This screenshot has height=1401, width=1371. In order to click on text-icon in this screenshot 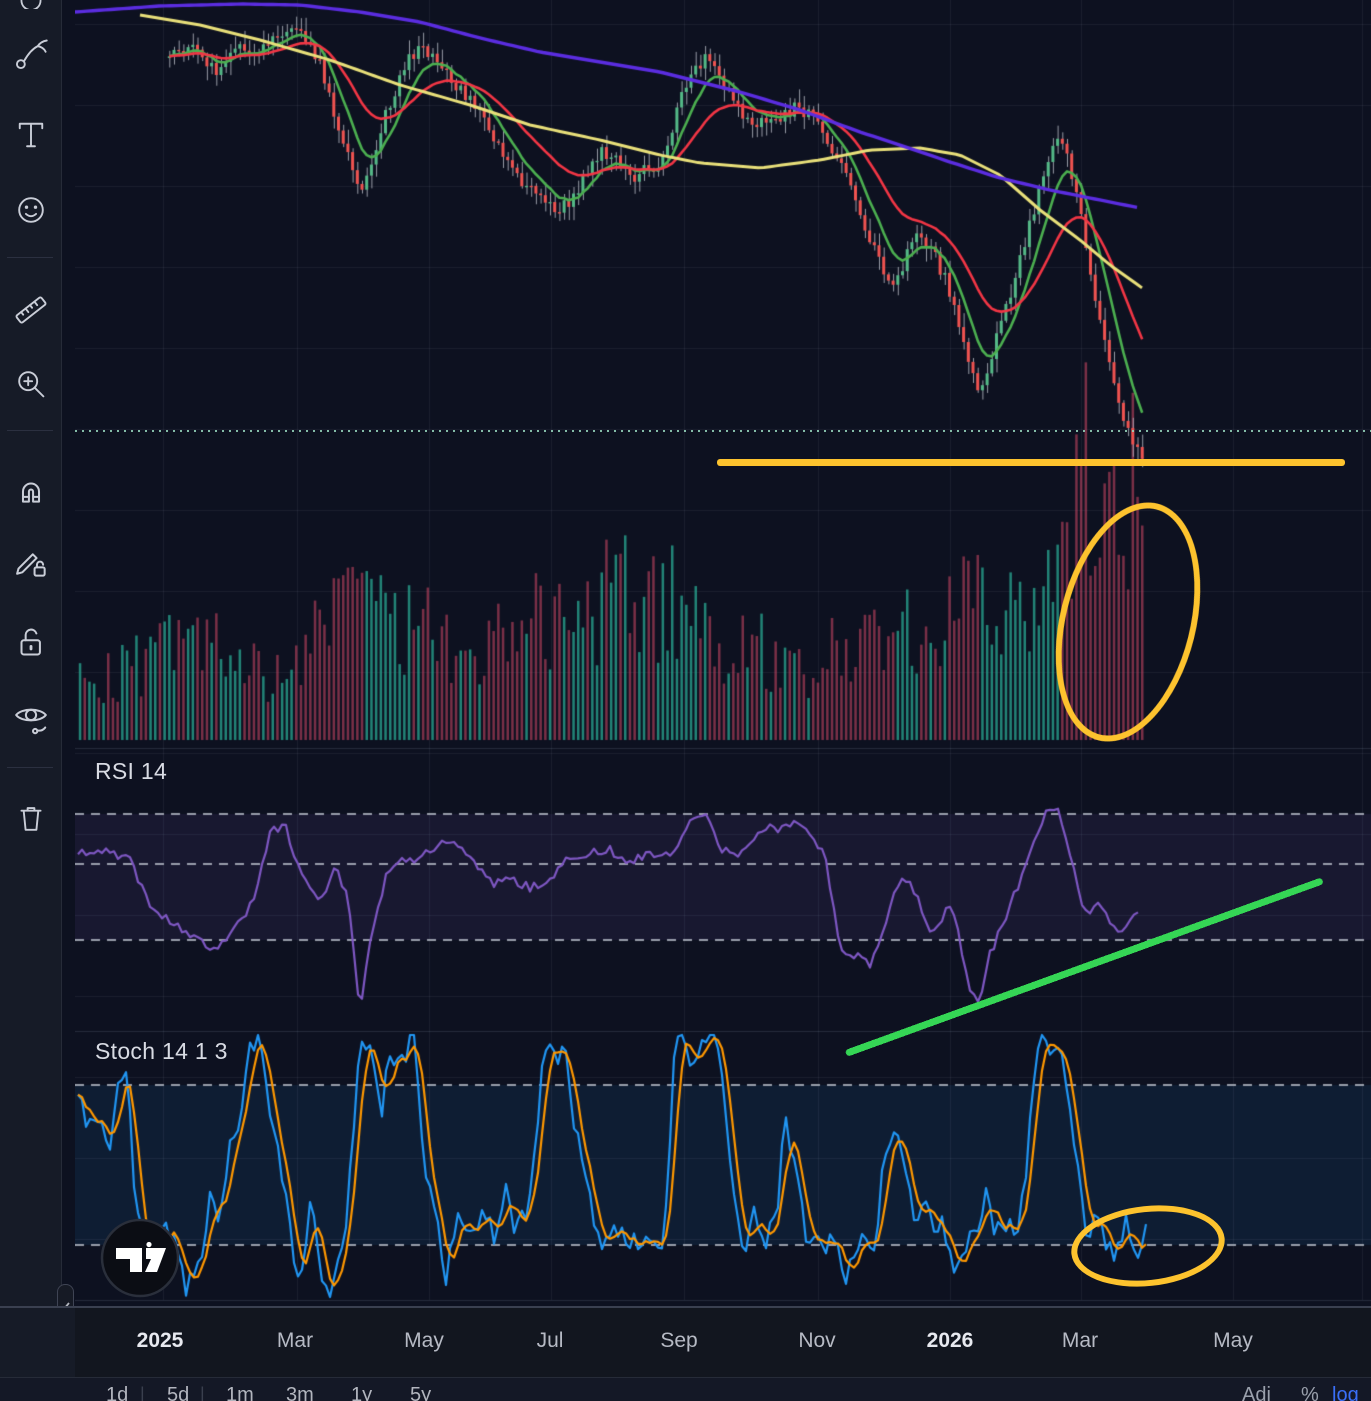, I will do `click(31, 135)`.